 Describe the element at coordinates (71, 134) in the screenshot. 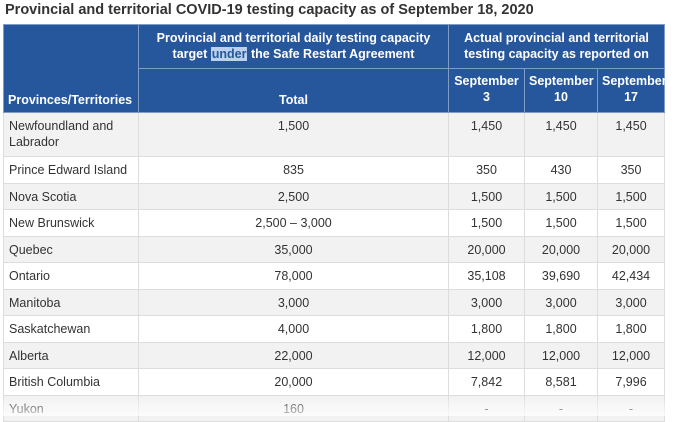

I see `province-cell: Newfoundland and Labrador` at that location.